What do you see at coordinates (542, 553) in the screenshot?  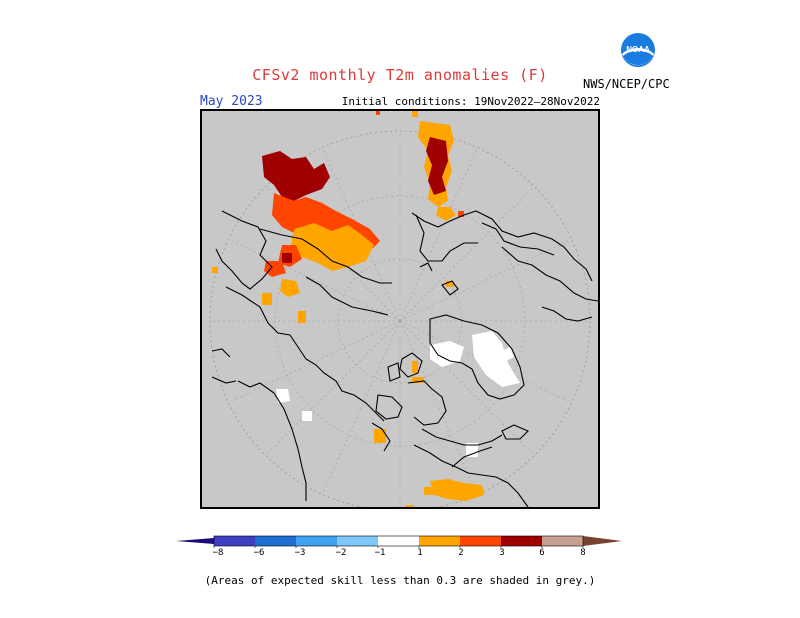 I see `colorbar-label: 6` at bounding box center [542, 553].